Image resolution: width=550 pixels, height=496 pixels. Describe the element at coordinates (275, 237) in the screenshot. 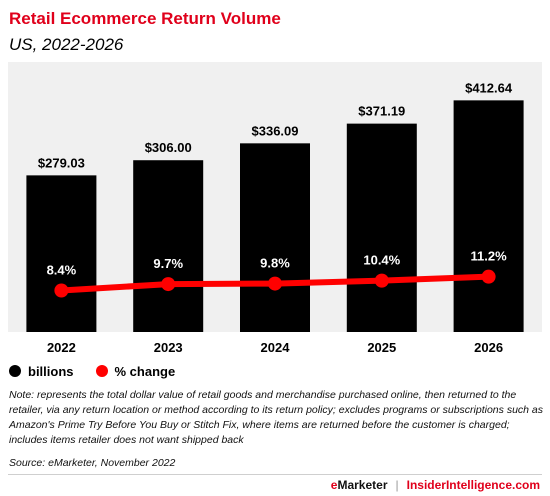

I see `bar-2024` at that location.